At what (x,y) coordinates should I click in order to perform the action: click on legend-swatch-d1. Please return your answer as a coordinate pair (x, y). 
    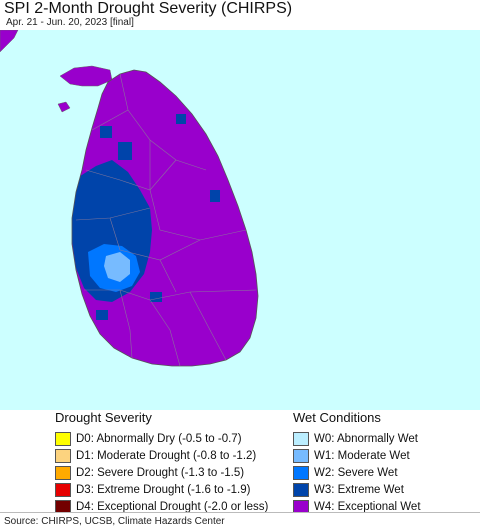
    Looking at the image, I should click on (63, 455).